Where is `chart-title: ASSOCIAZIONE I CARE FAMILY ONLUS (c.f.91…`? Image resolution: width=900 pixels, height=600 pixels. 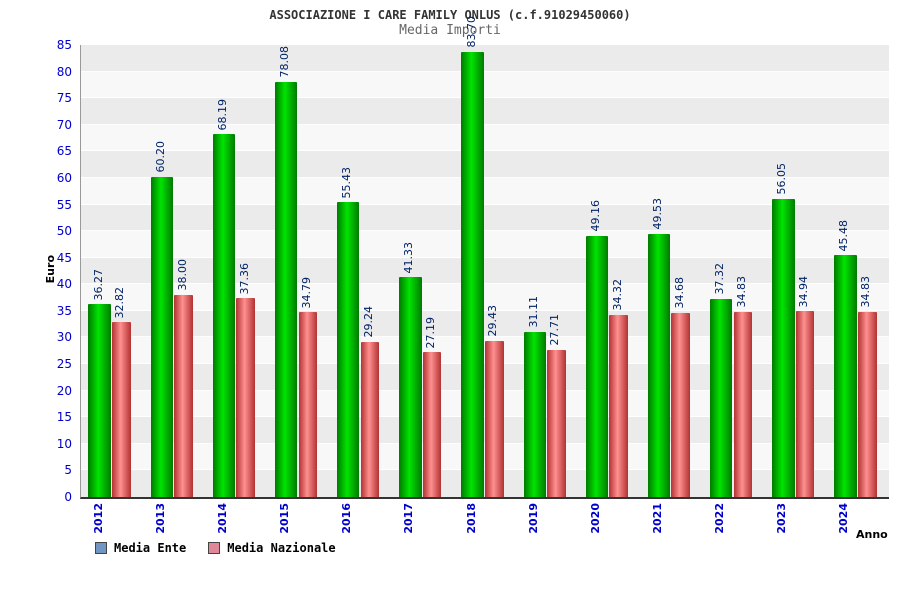
chart-title: ASSOCIAZIONE I CARE FAMILY ONLUS (c.f.91… is located at coordinates (450, 15).